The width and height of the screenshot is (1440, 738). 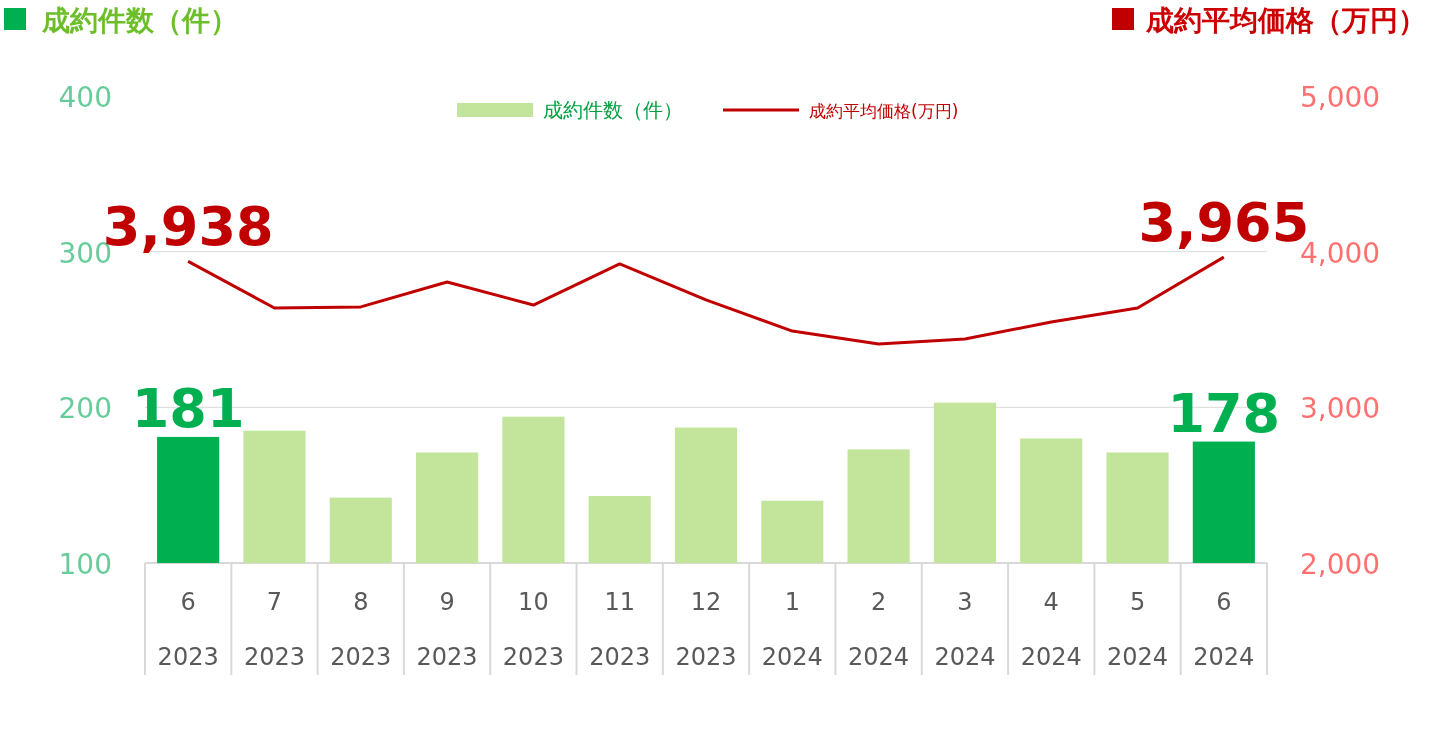 I want to click on x-tick-label: 9 2023, so click(x=447, y=629).